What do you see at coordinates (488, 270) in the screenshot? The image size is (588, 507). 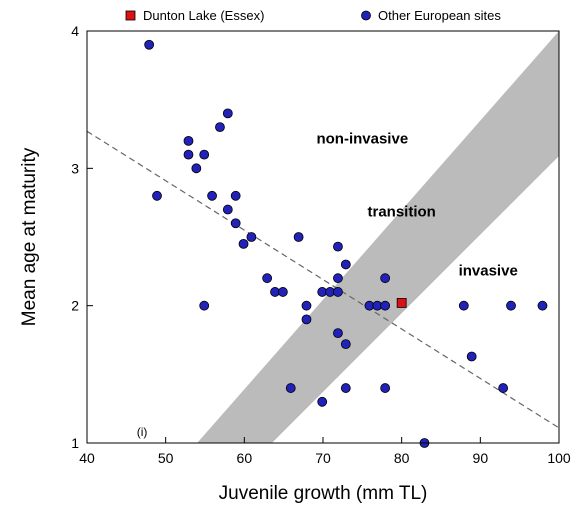 I see `annotation-invasive: invasive` at bounding box center [488, 270].